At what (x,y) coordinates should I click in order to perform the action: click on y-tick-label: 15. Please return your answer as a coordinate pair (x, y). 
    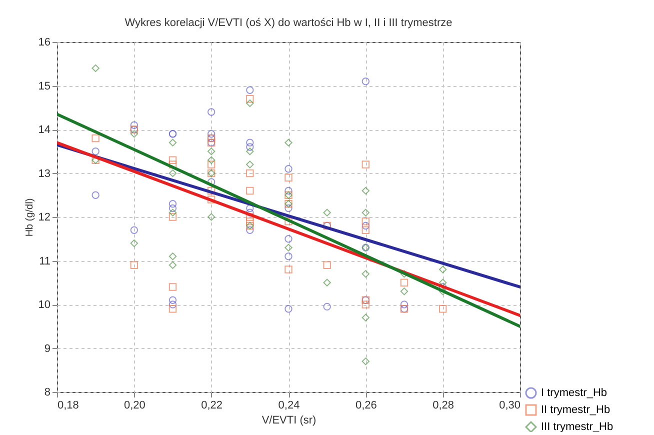
    Looking at the image, I should click on (44, 86).